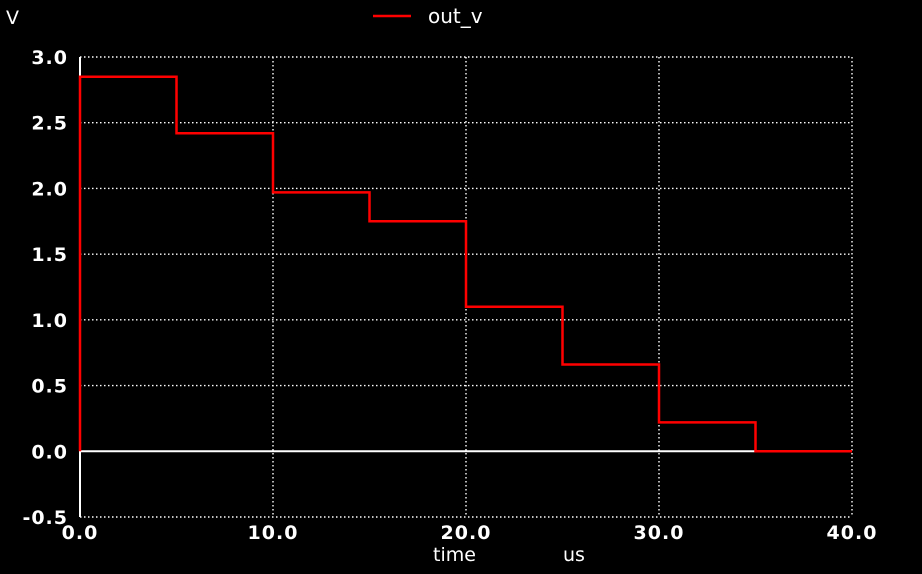  What do you see at coordinates (49, 58) in the screenshot?
I see `y-tick-label-3.0: 3.0` at bounding box center [49, 58].